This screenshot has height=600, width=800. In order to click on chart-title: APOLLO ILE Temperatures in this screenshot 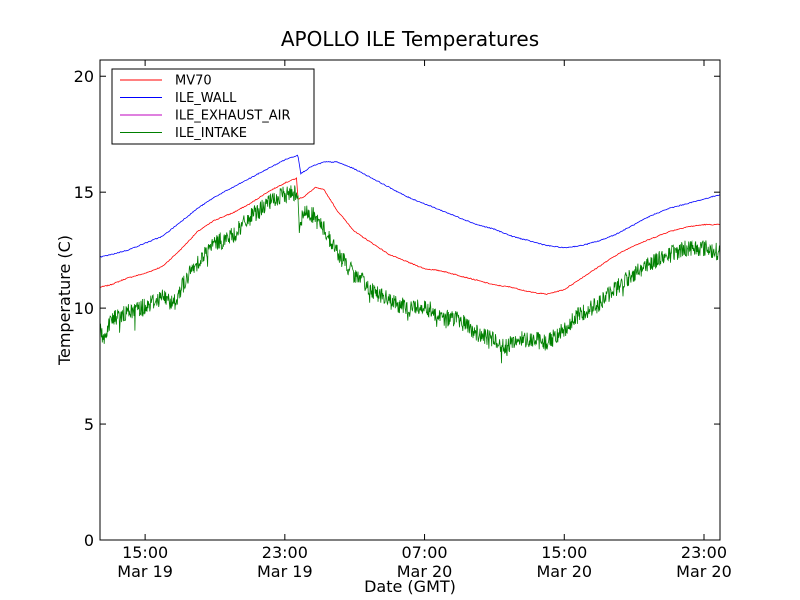, I will do `click(410, 39)`.